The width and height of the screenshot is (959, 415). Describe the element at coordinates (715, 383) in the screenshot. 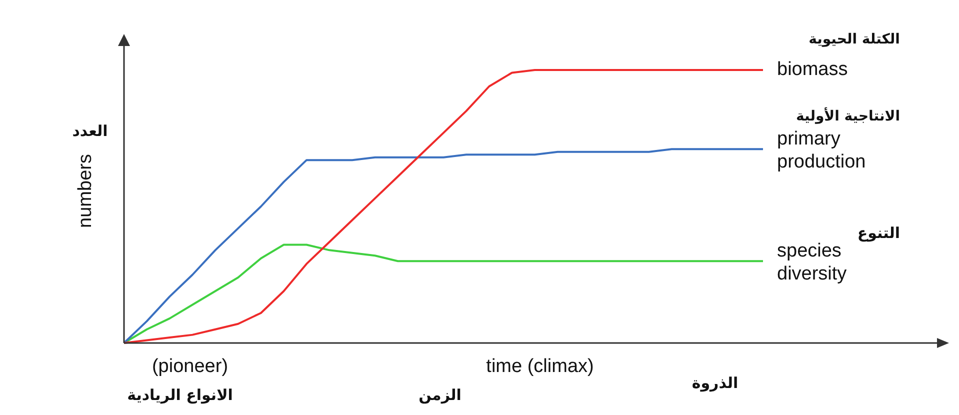

I see `text: الذروة` at that location.